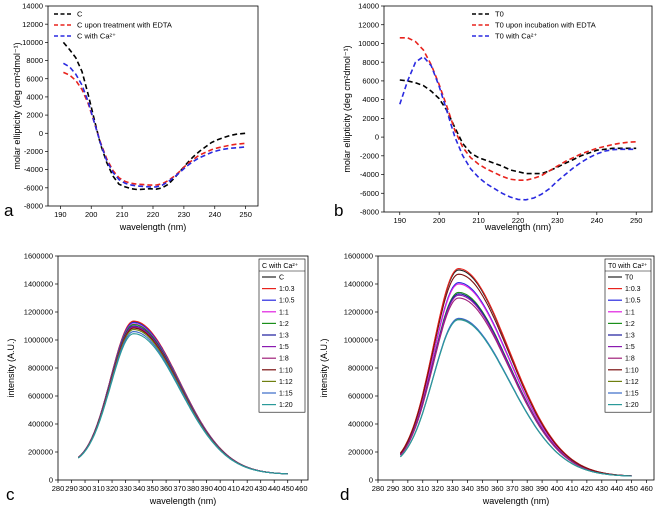 Image resolution: width=660 pixels, height=512 pixels. What do you see at coordinates (10, 494) in the screenshot?
I see `panel-letter: c` at bounding box center [10, 494].